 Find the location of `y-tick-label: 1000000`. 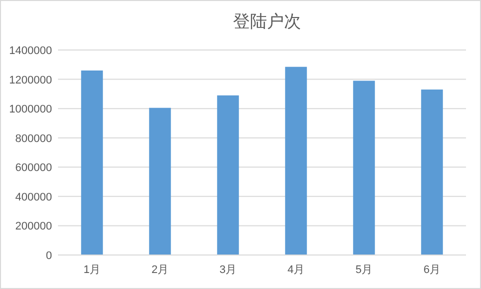

y-tick-label: 1000000 is located at coordinates (30, 110).